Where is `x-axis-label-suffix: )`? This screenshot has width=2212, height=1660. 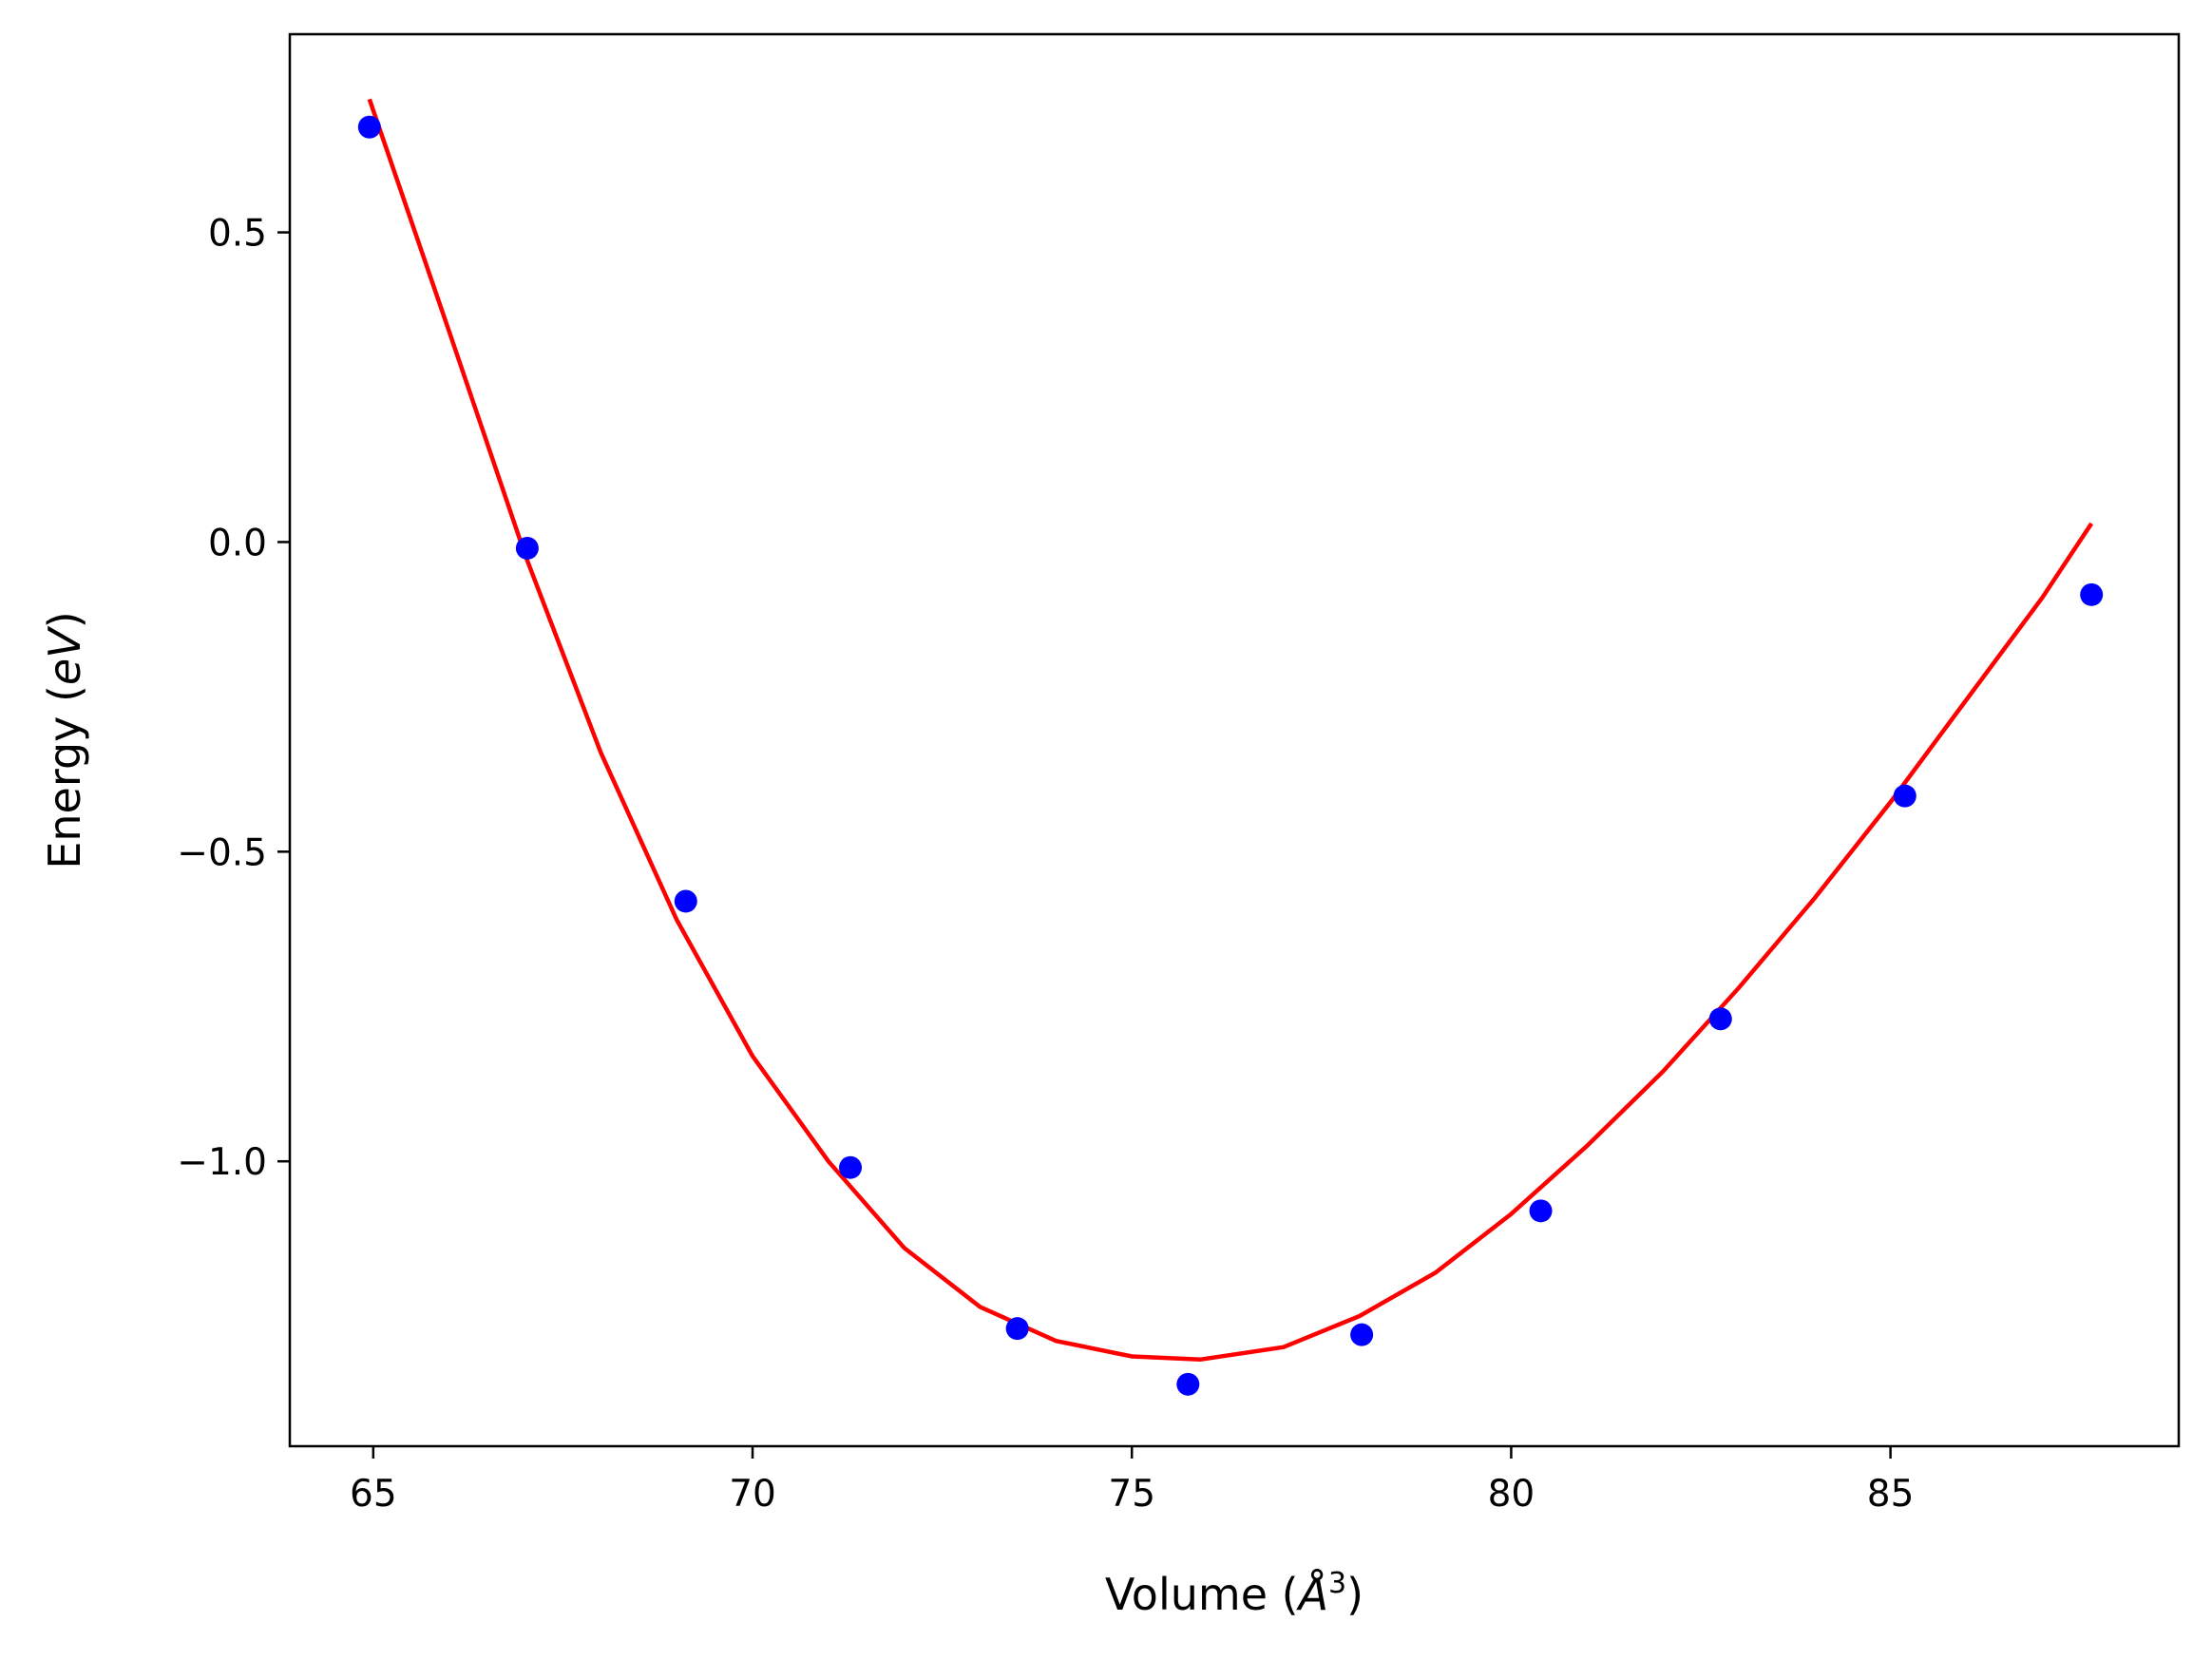
x-axis-label-suffix: ) is located at coordinates (1354, 1594).